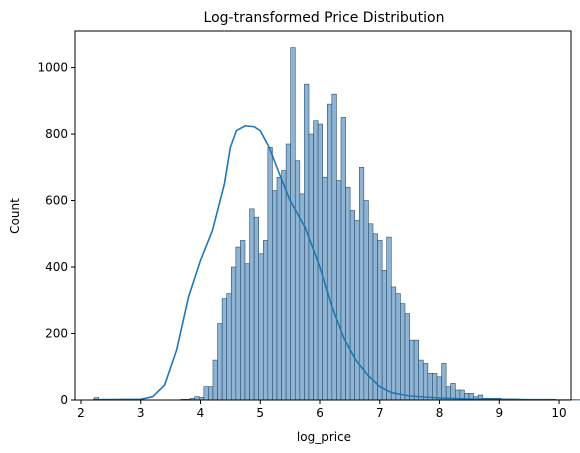  What do you see at coordinates (56, 201) in the screenshot?
I see `y-tick-label: 600` at bounding box center [56, 201].